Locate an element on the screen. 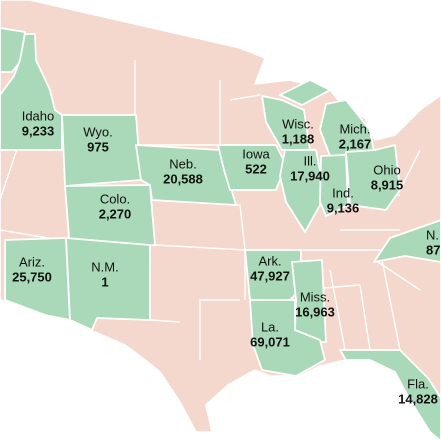 The width and height of the screenshot is (441, 441). state-name: N.M. is located at coordinates (104, 266).